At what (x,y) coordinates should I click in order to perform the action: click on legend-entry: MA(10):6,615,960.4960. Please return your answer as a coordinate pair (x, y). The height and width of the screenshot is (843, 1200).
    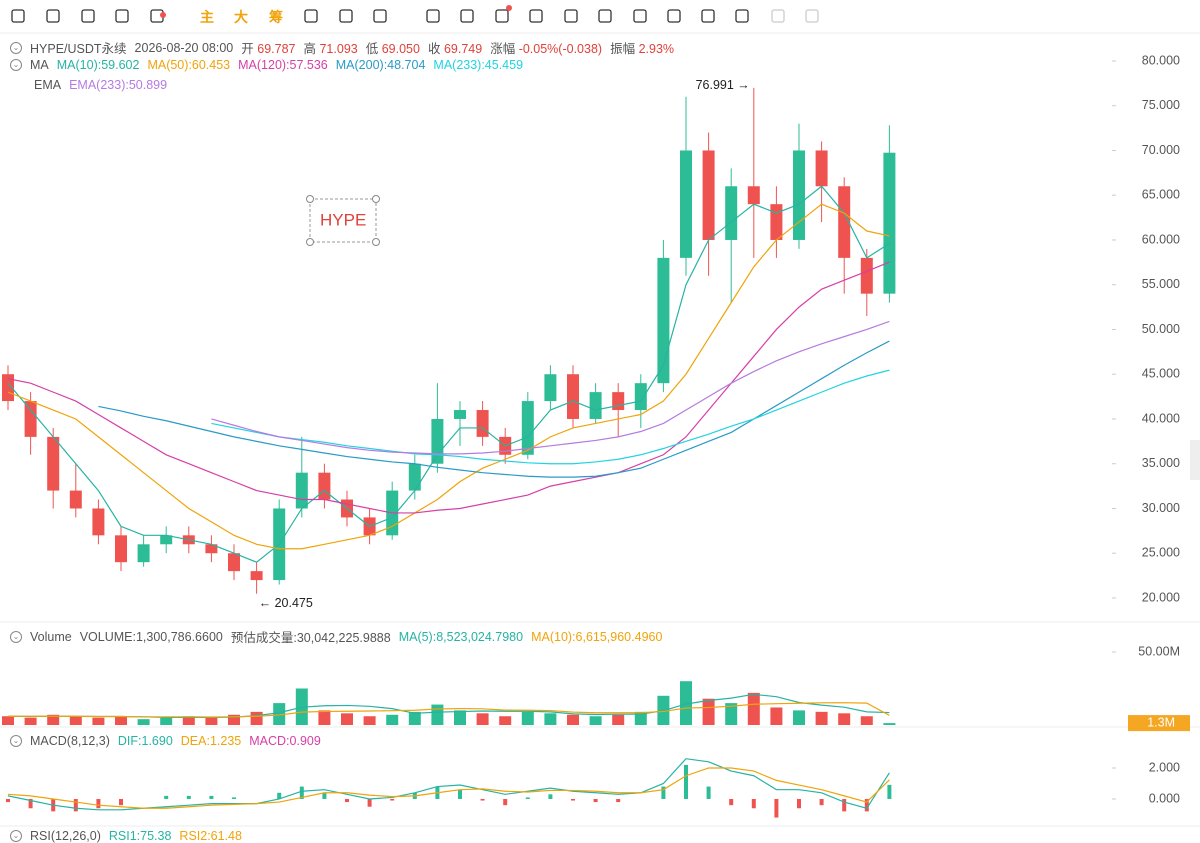
    Looking at the image, I should click on (597, 636).